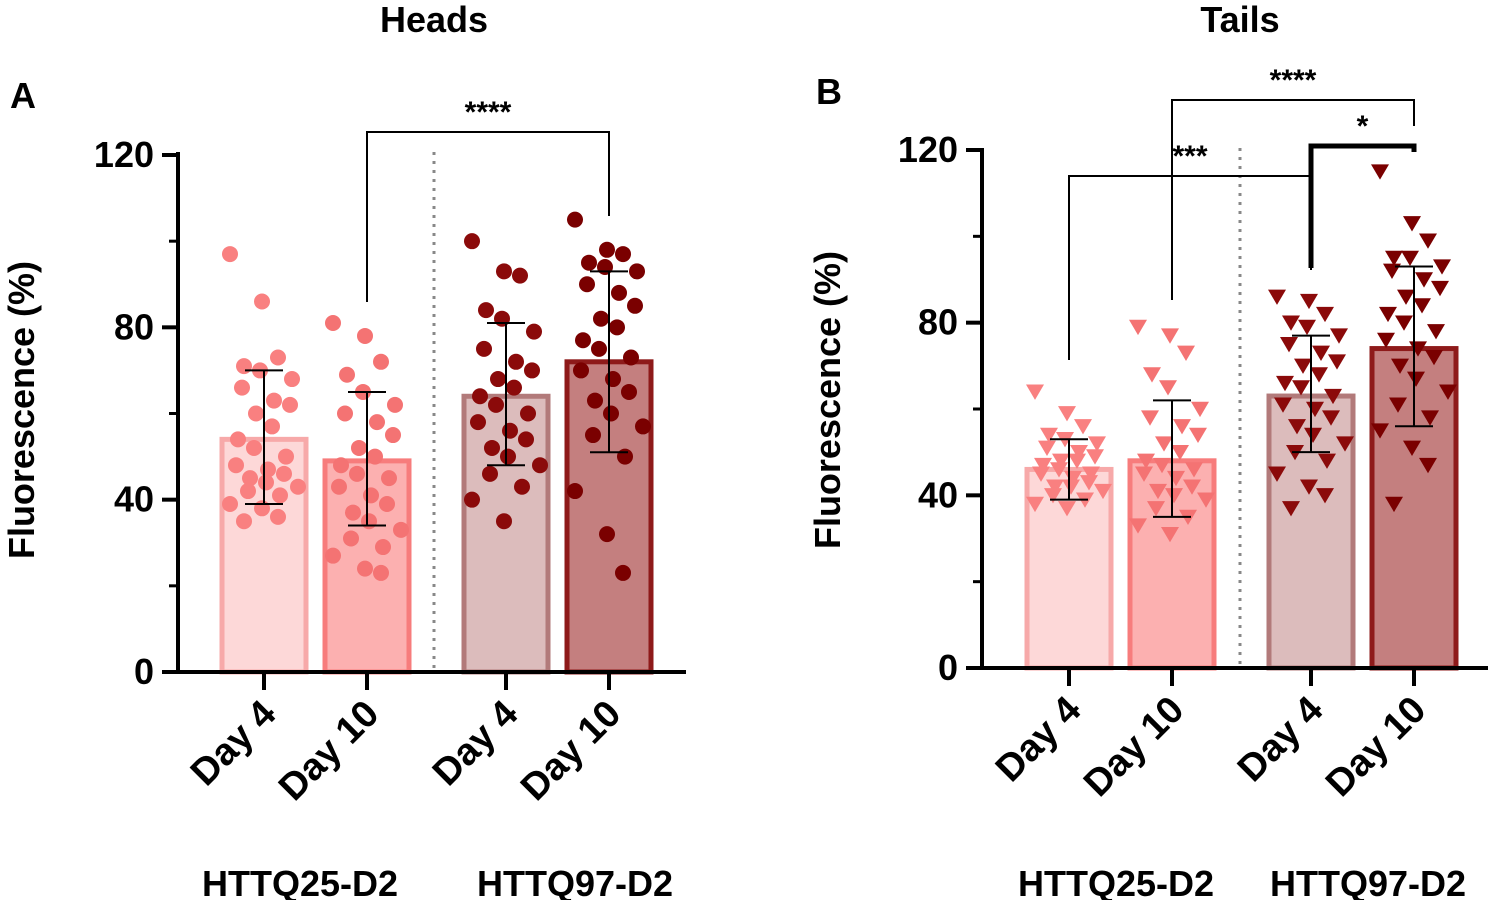 Image resolution: width=1500 pixels, height=905 pixels. I want to click on panel-a-error-bars, so click(436, 398).